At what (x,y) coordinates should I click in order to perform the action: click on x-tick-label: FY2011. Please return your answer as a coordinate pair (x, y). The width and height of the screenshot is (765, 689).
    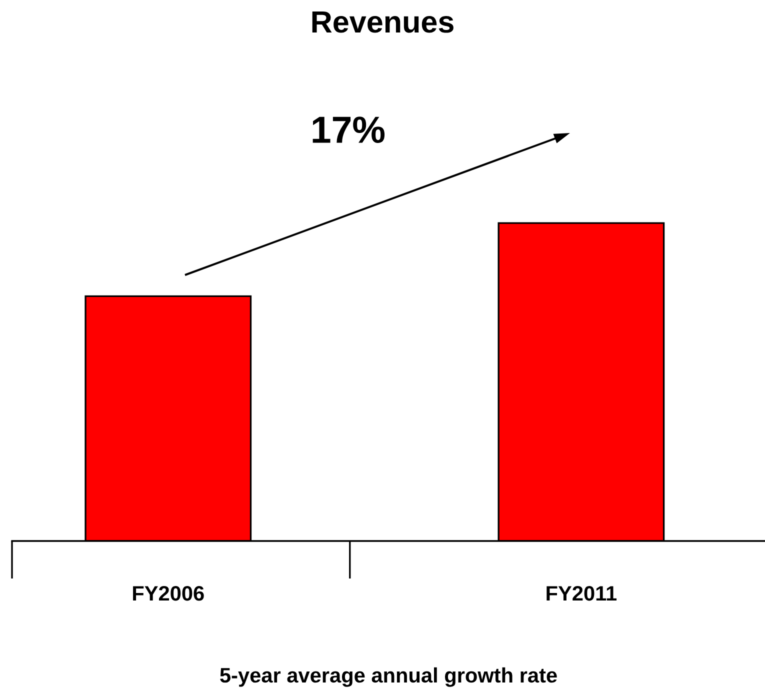
    Looking at the image, I should click on (581, 593).